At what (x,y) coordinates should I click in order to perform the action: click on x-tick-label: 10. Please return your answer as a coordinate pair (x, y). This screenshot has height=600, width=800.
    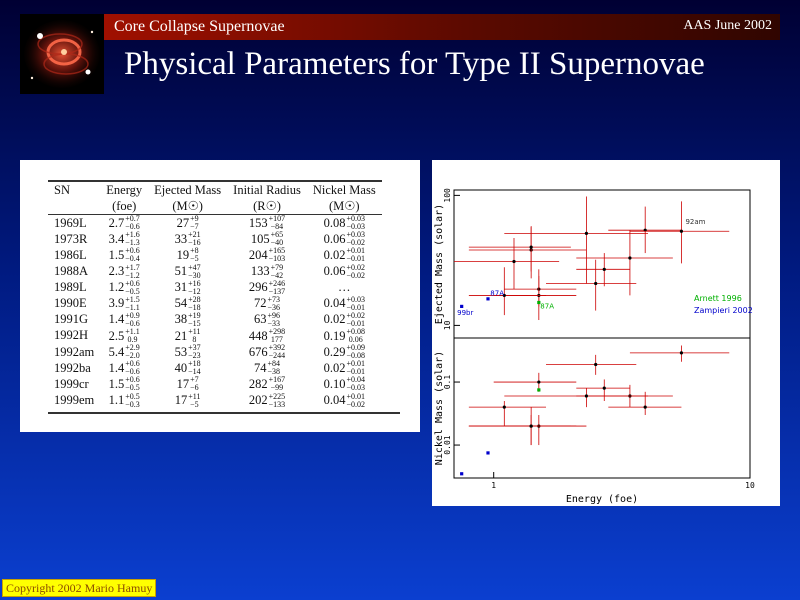
    Looking at the image, I should click on (750, 485).